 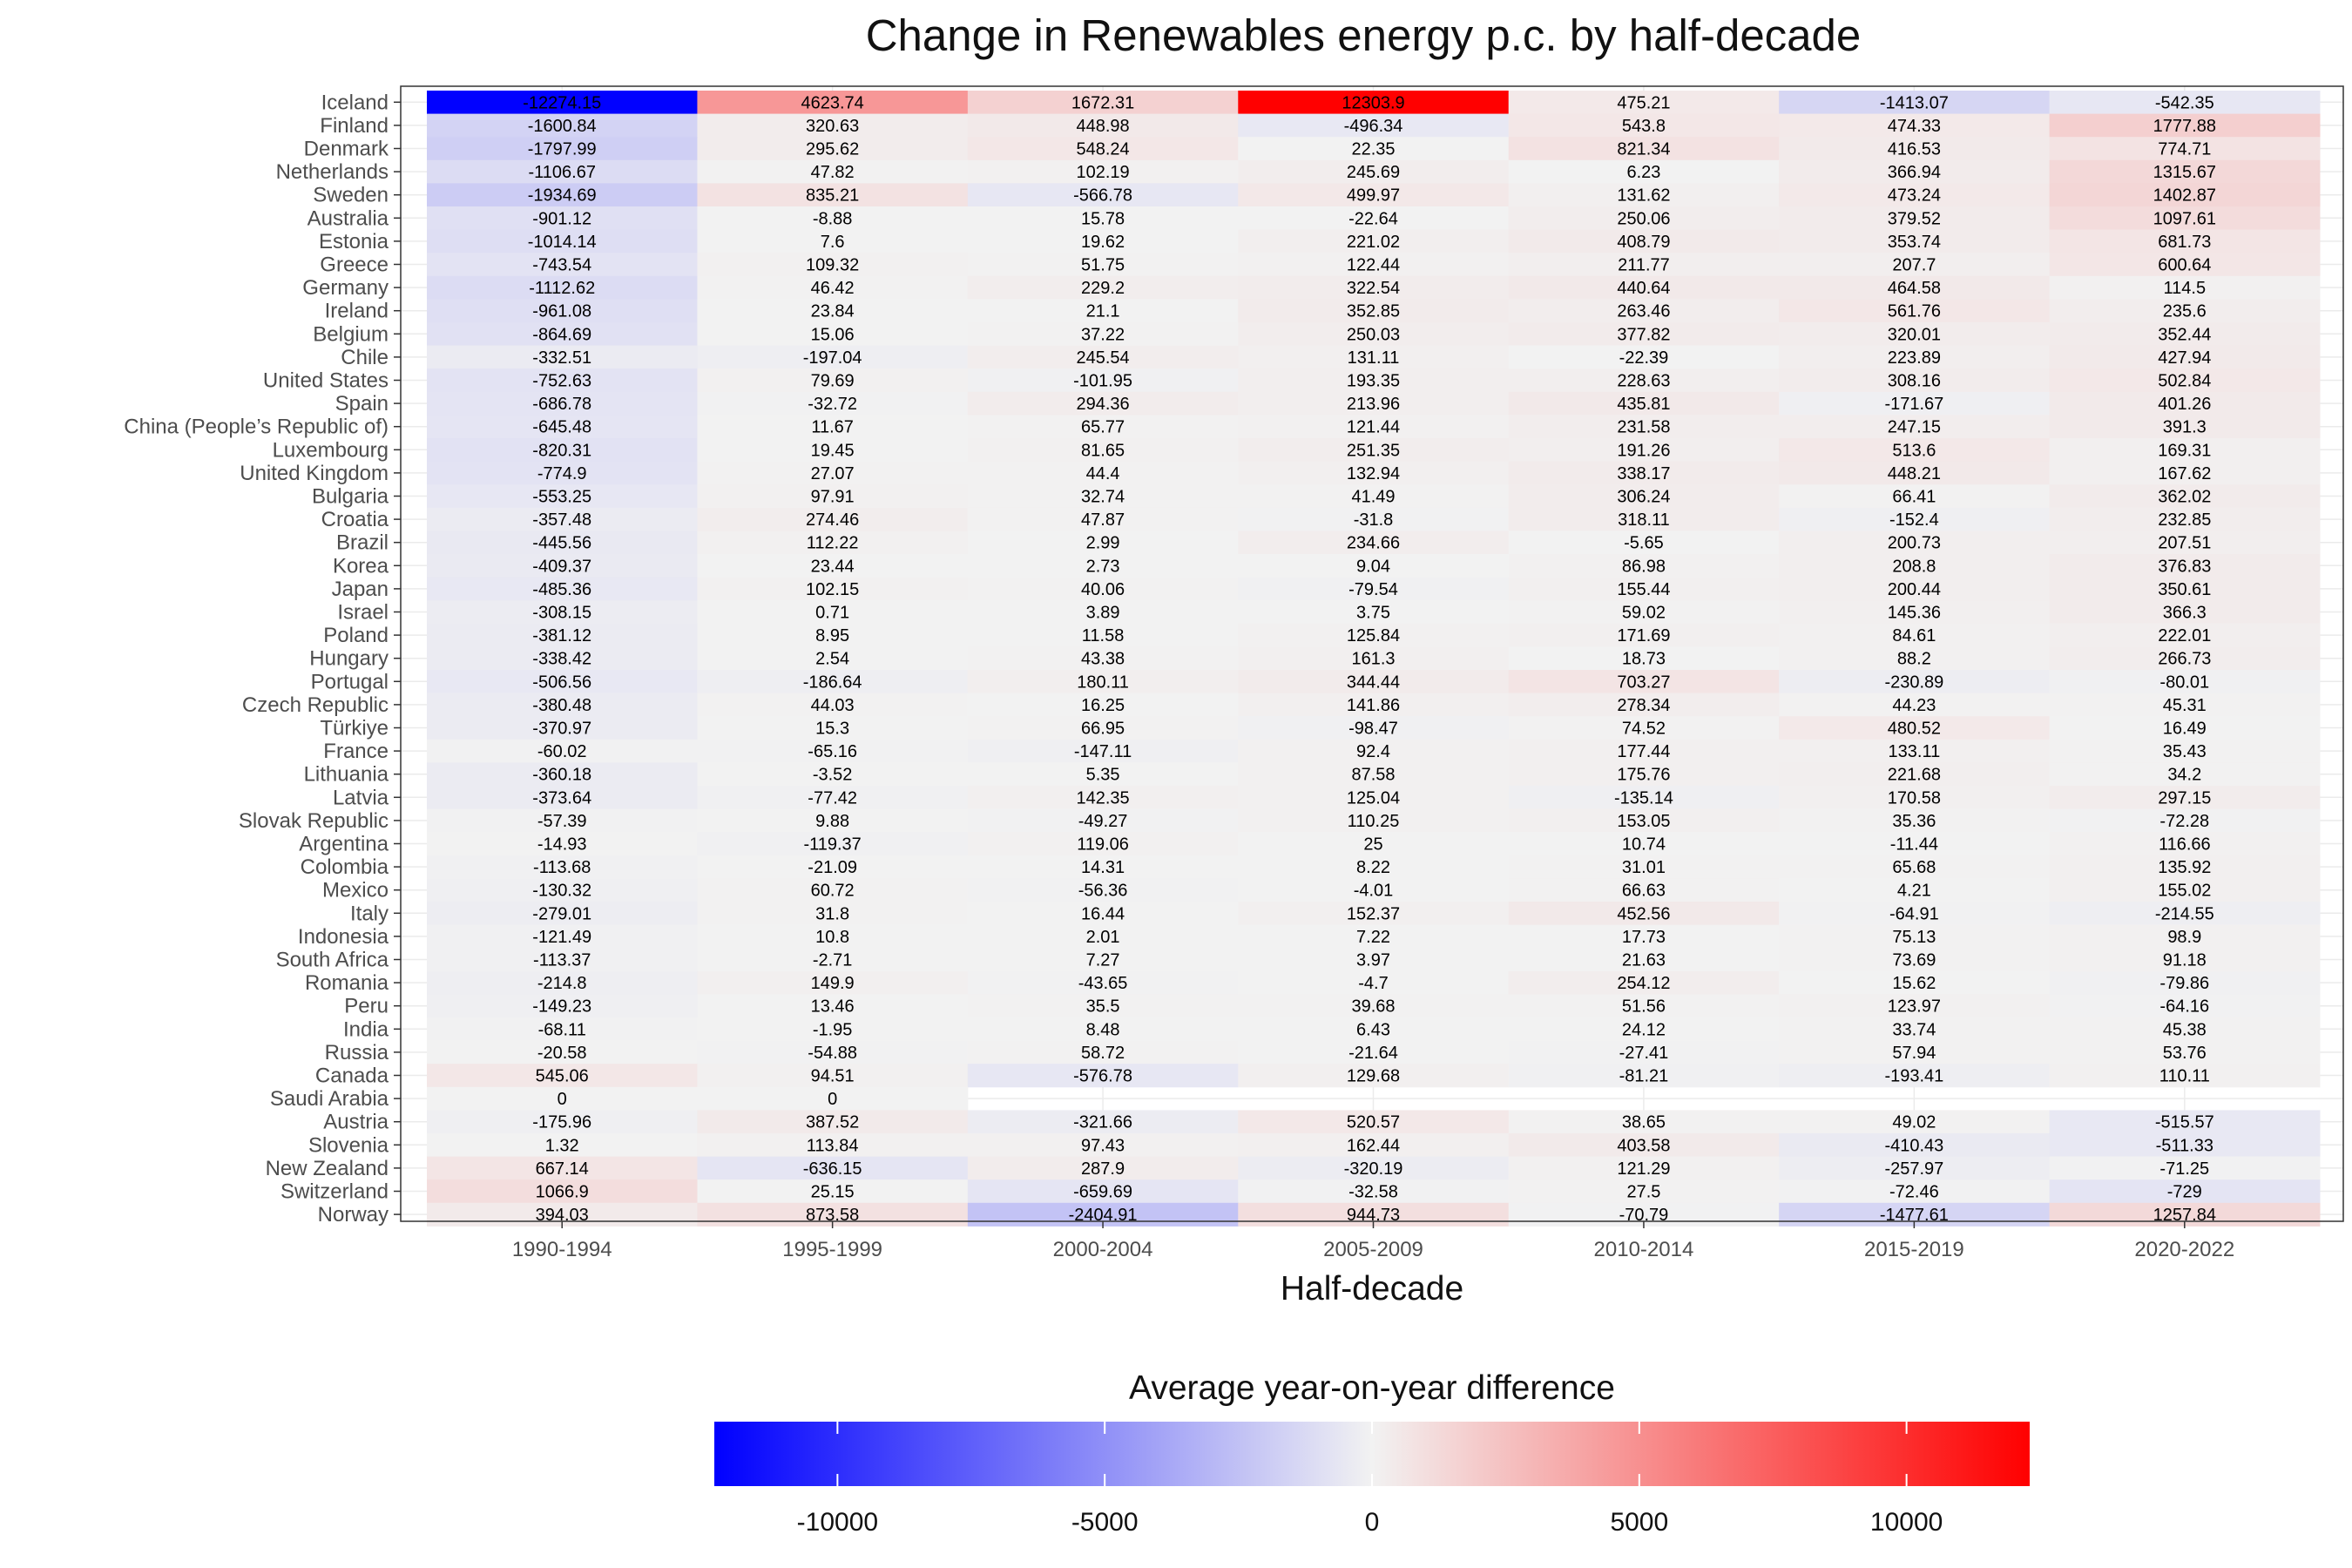 I want to click on cell-value-label: 43.38, so click(x=1103, y=659).